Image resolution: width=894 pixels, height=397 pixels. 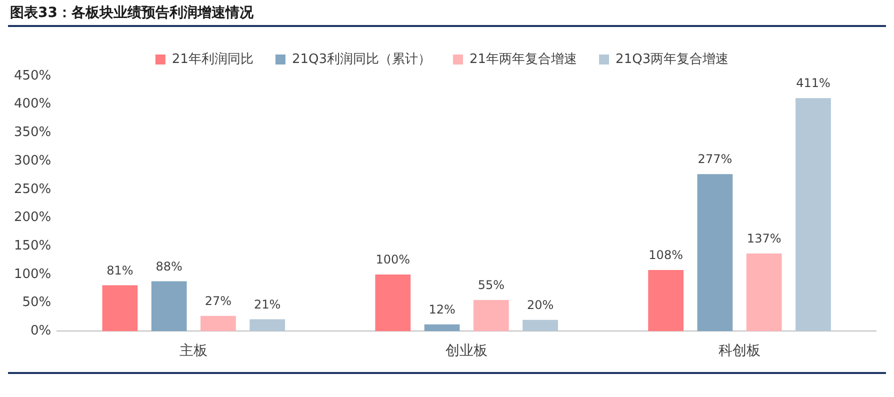 I want to click on y-tick-label: 150%, so click(x=33, y=246).